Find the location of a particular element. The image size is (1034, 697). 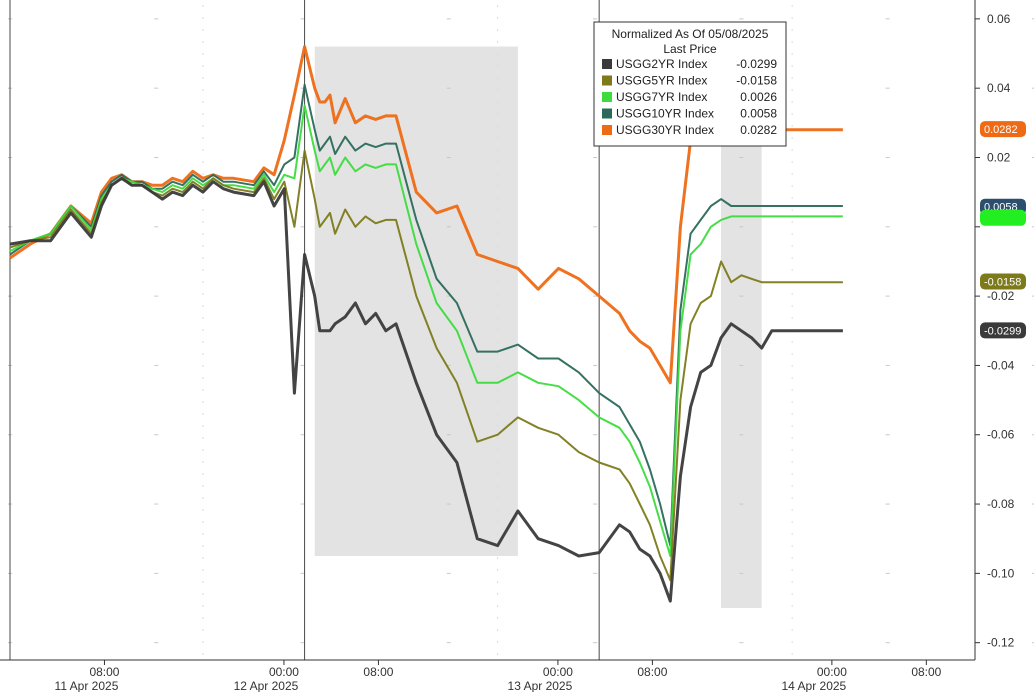

y-tick-label: -0.12 is located at coordinates (1001, 643).